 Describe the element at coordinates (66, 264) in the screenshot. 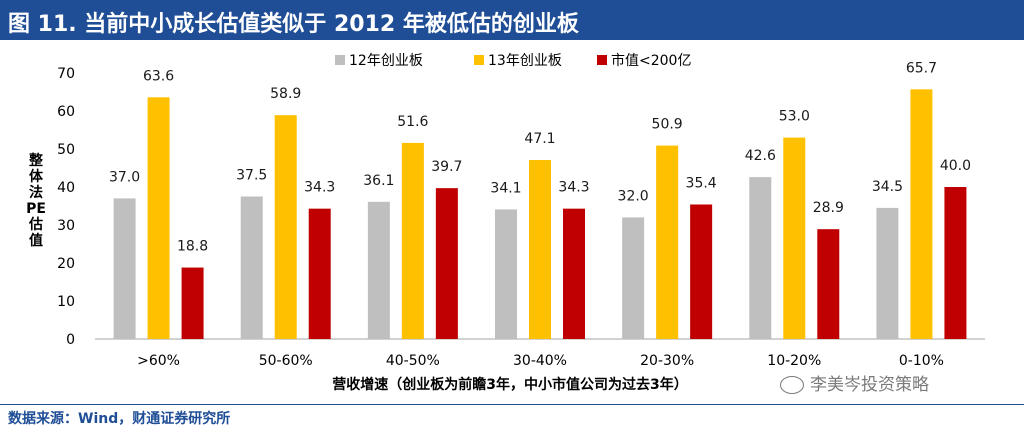

I see `y-tick-label: 20` at that location.